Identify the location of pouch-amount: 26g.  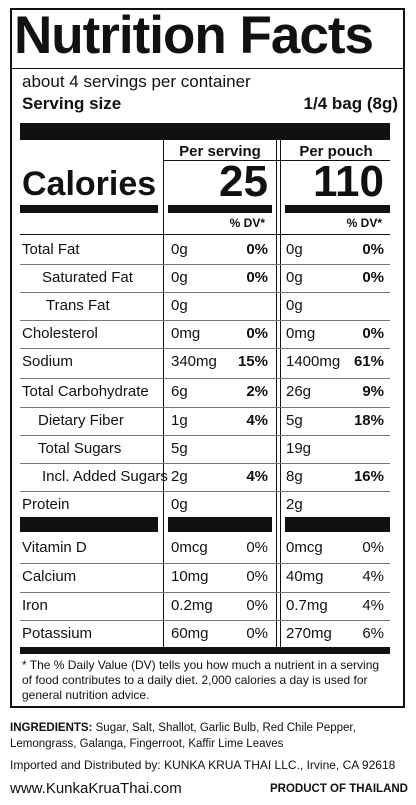
(299, 391).